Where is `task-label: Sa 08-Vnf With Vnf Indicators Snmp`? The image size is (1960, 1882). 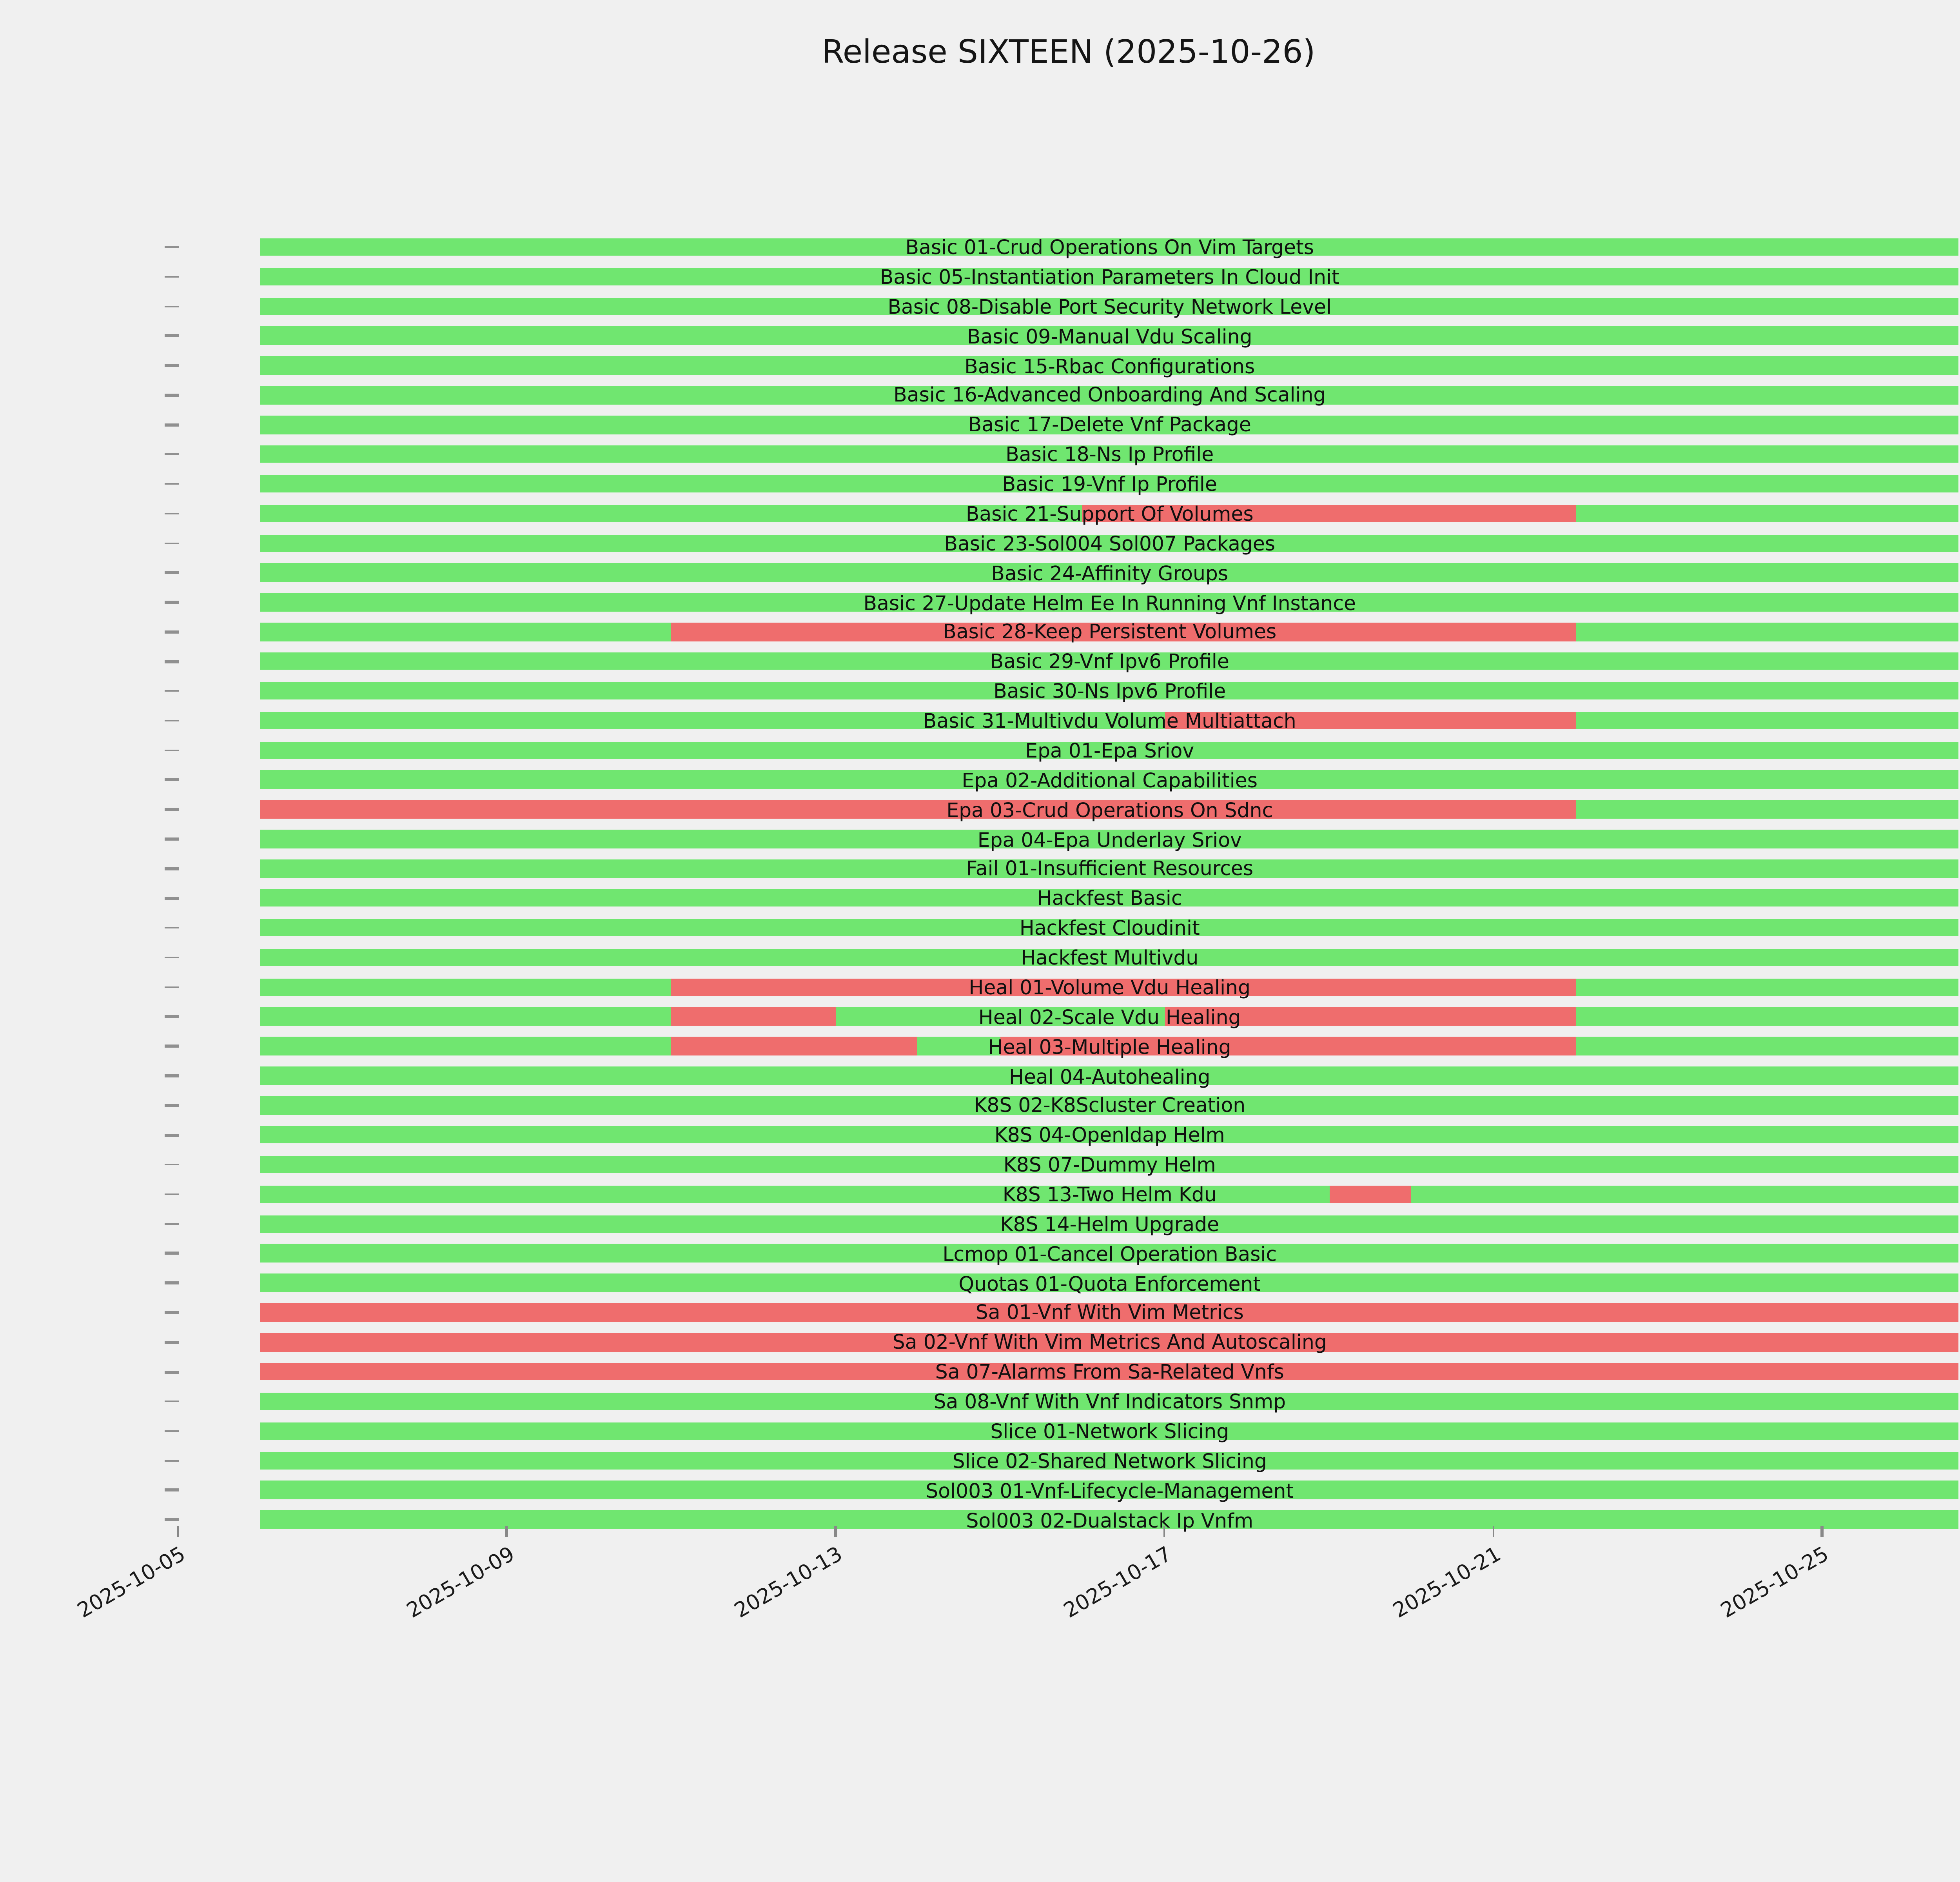 task-label: Sa 08-Vnf With Vnf Indicators Snmp is located at coordinates (1109, 1401).